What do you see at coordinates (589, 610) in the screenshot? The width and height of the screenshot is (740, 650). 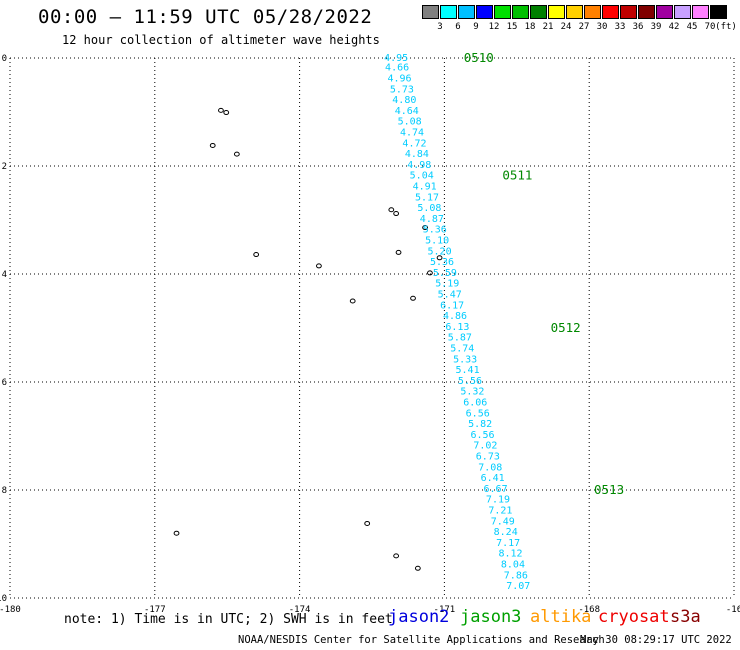 I see `x-tick-label: -168` at bounding box center [589, 610].